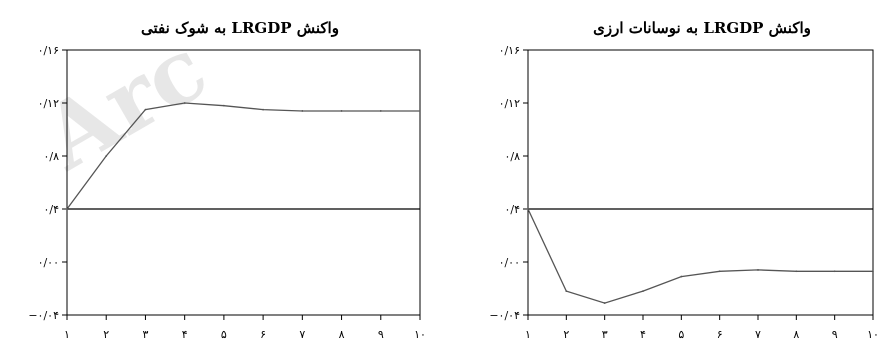 This screenshot has height=348, width=883. Describe the element at coordinates (702, 28) in the screenshot. I see `chart-title: واکنش LRGDP به نوسانات ارزی` at that location.